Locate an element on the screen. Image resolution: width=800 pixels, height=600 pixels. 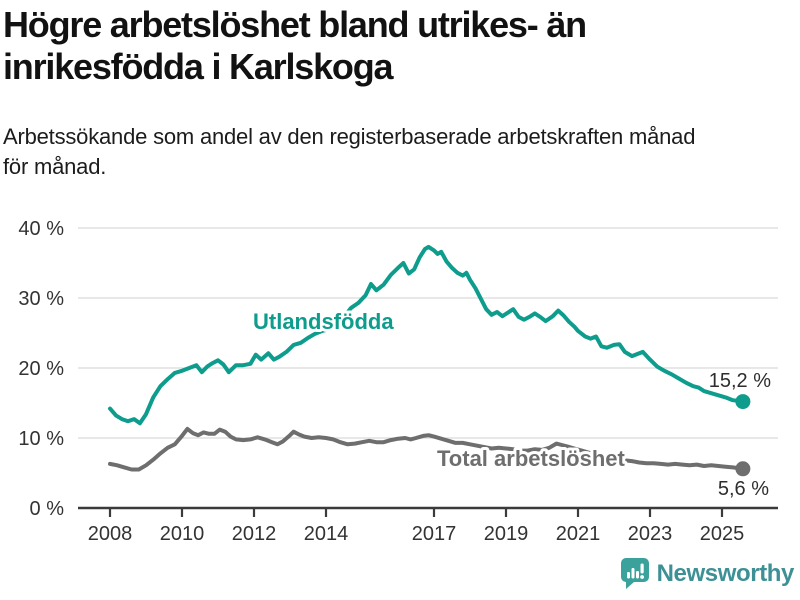
y-axis-label: 40 % is located at coordinates (41, 229).